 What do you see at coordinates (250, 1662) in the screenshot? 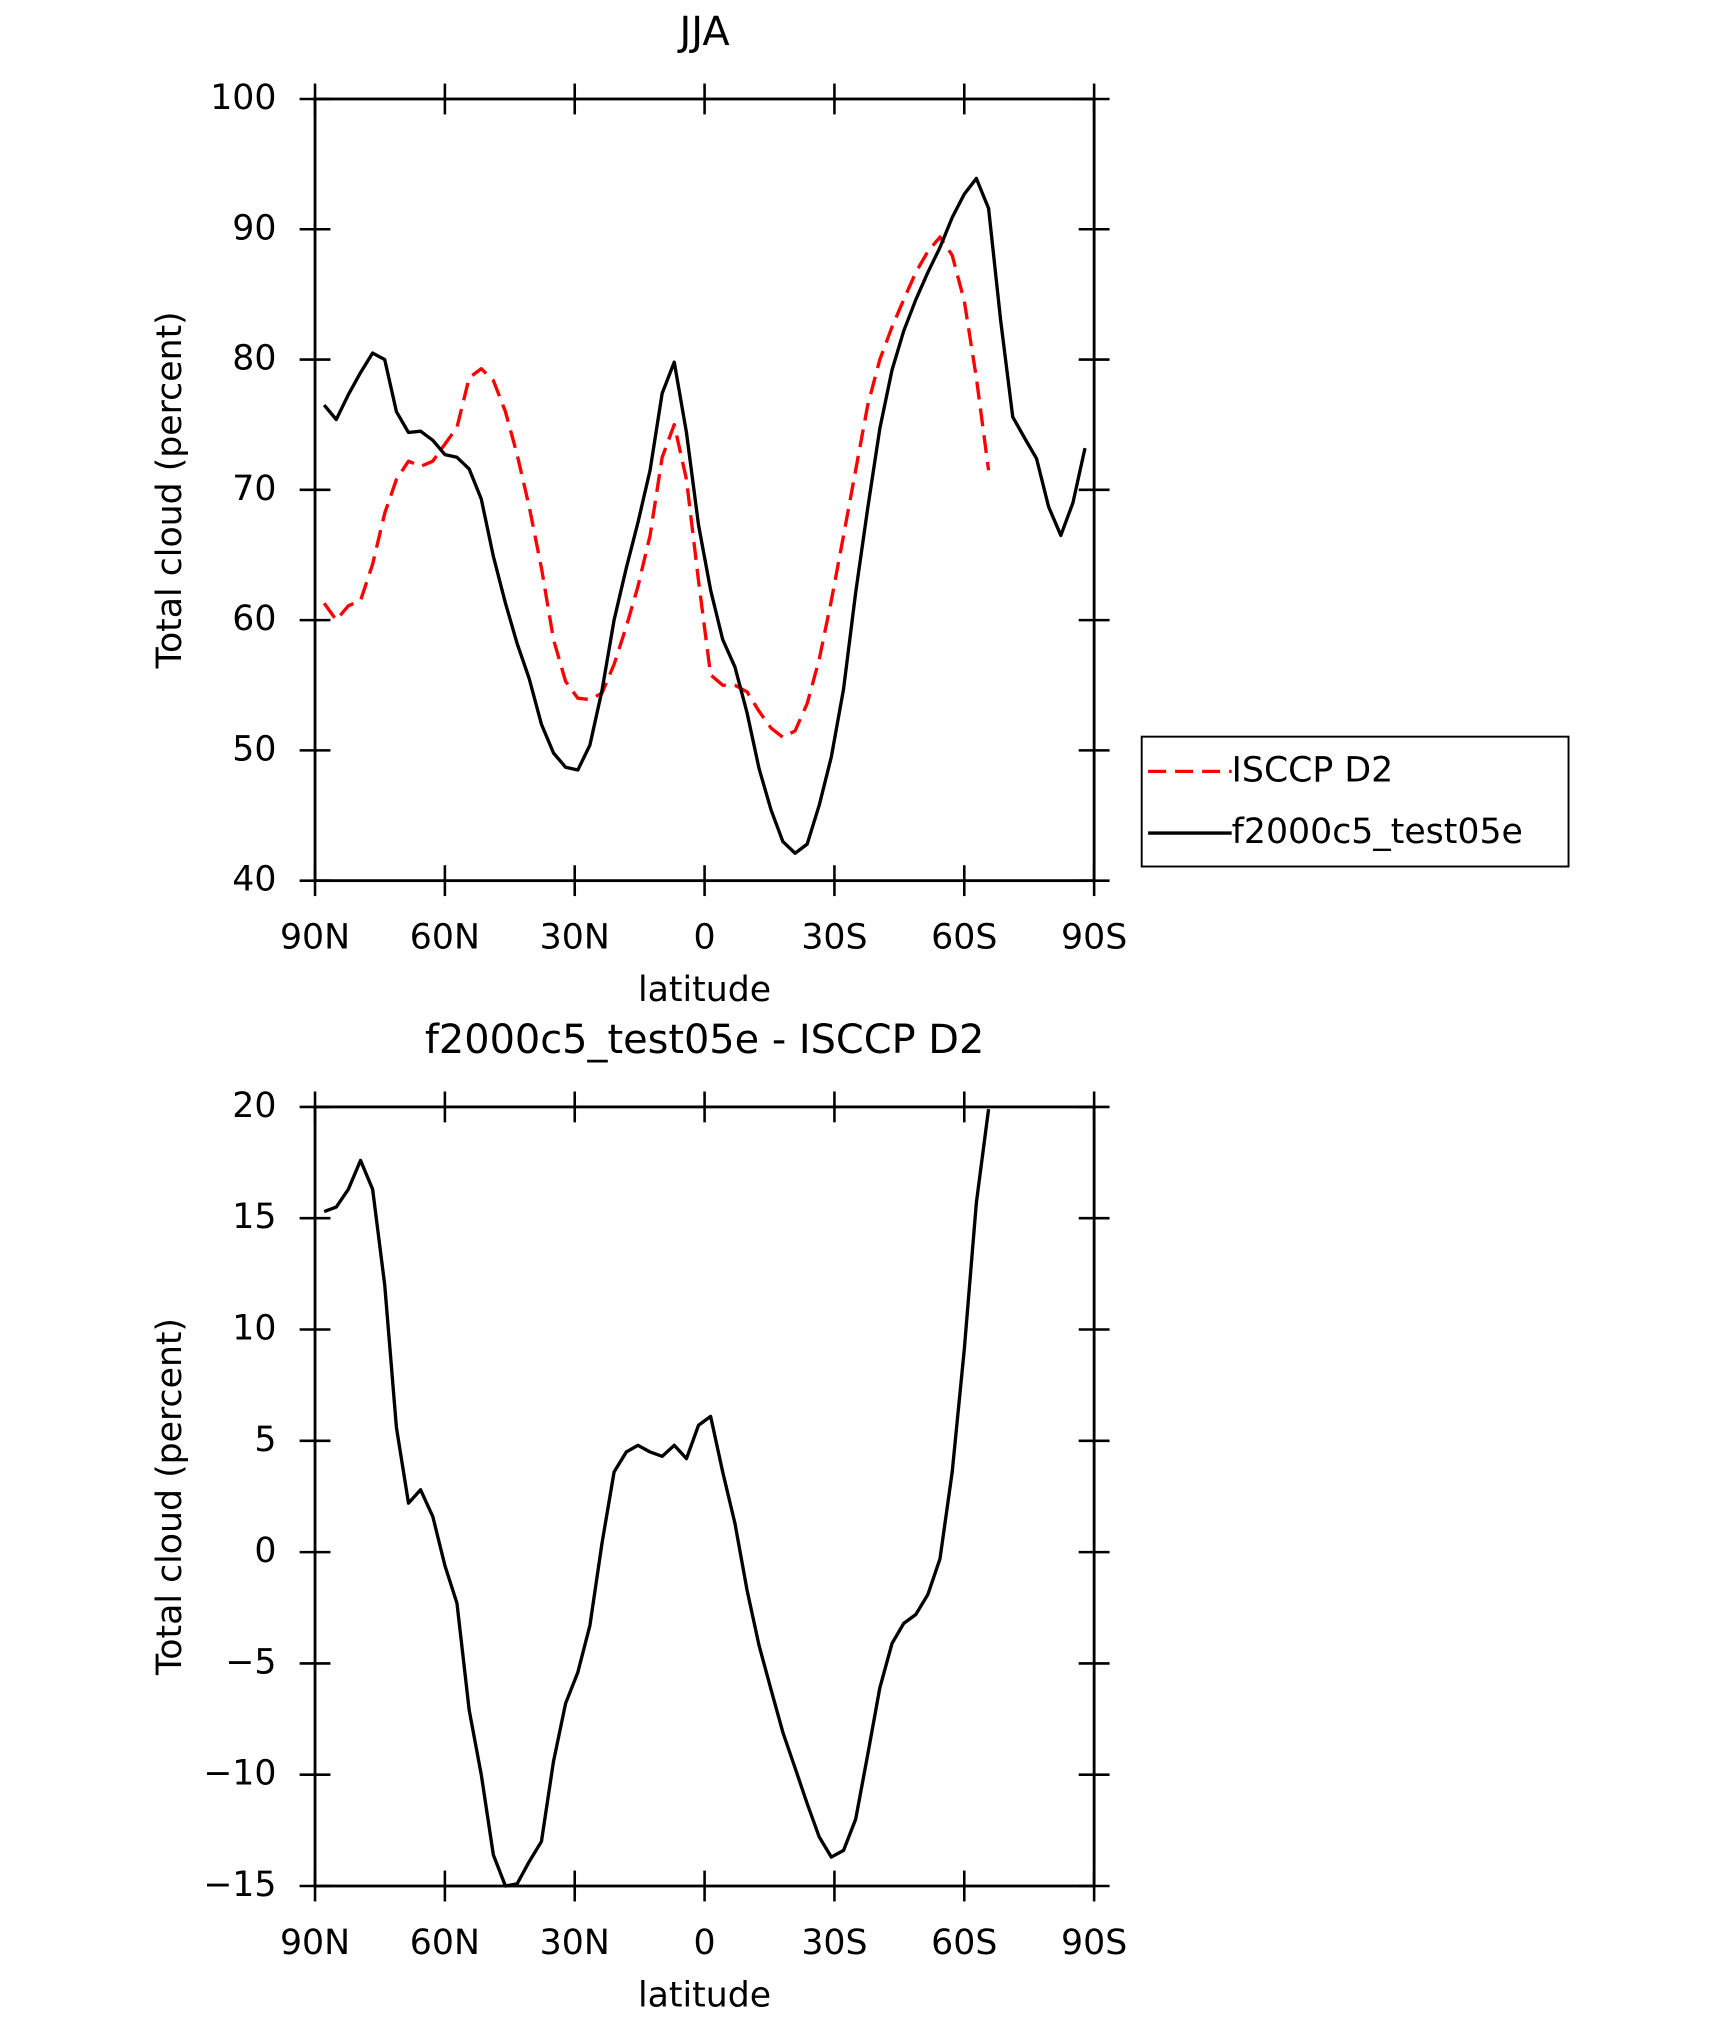
I see `y-tick-label: −5` at bounding box center [250, 1662].